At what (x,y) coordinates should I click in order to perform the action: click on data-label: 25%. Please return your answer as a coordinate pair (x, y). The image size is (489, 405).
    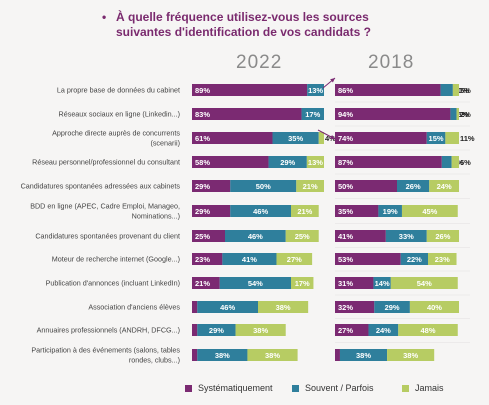
    Looking at the image, I should click on (302, 236).